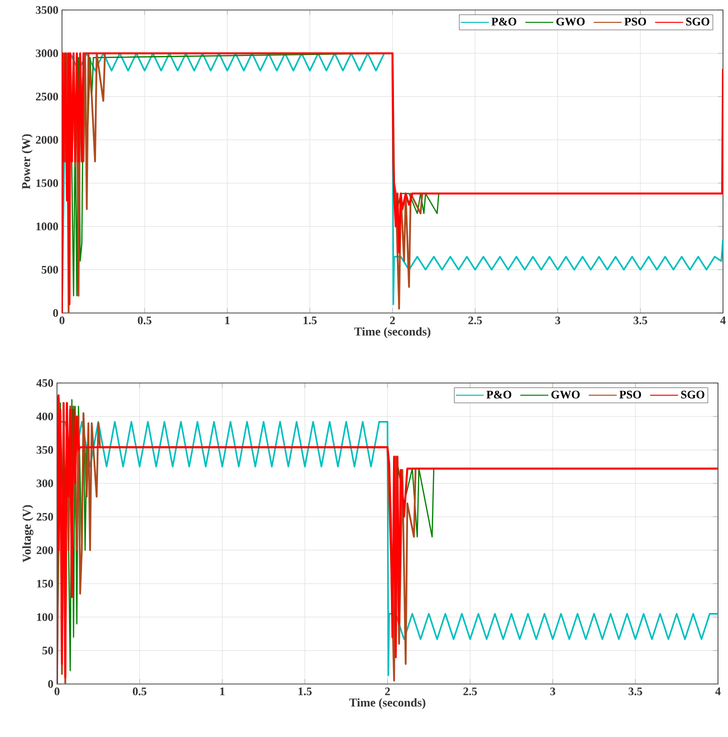 The width and height of the screenshot is (728, 737). Describe the element at coordinates (45, 416) in the screenshot. I see `y-tick-label: 400` at that location.